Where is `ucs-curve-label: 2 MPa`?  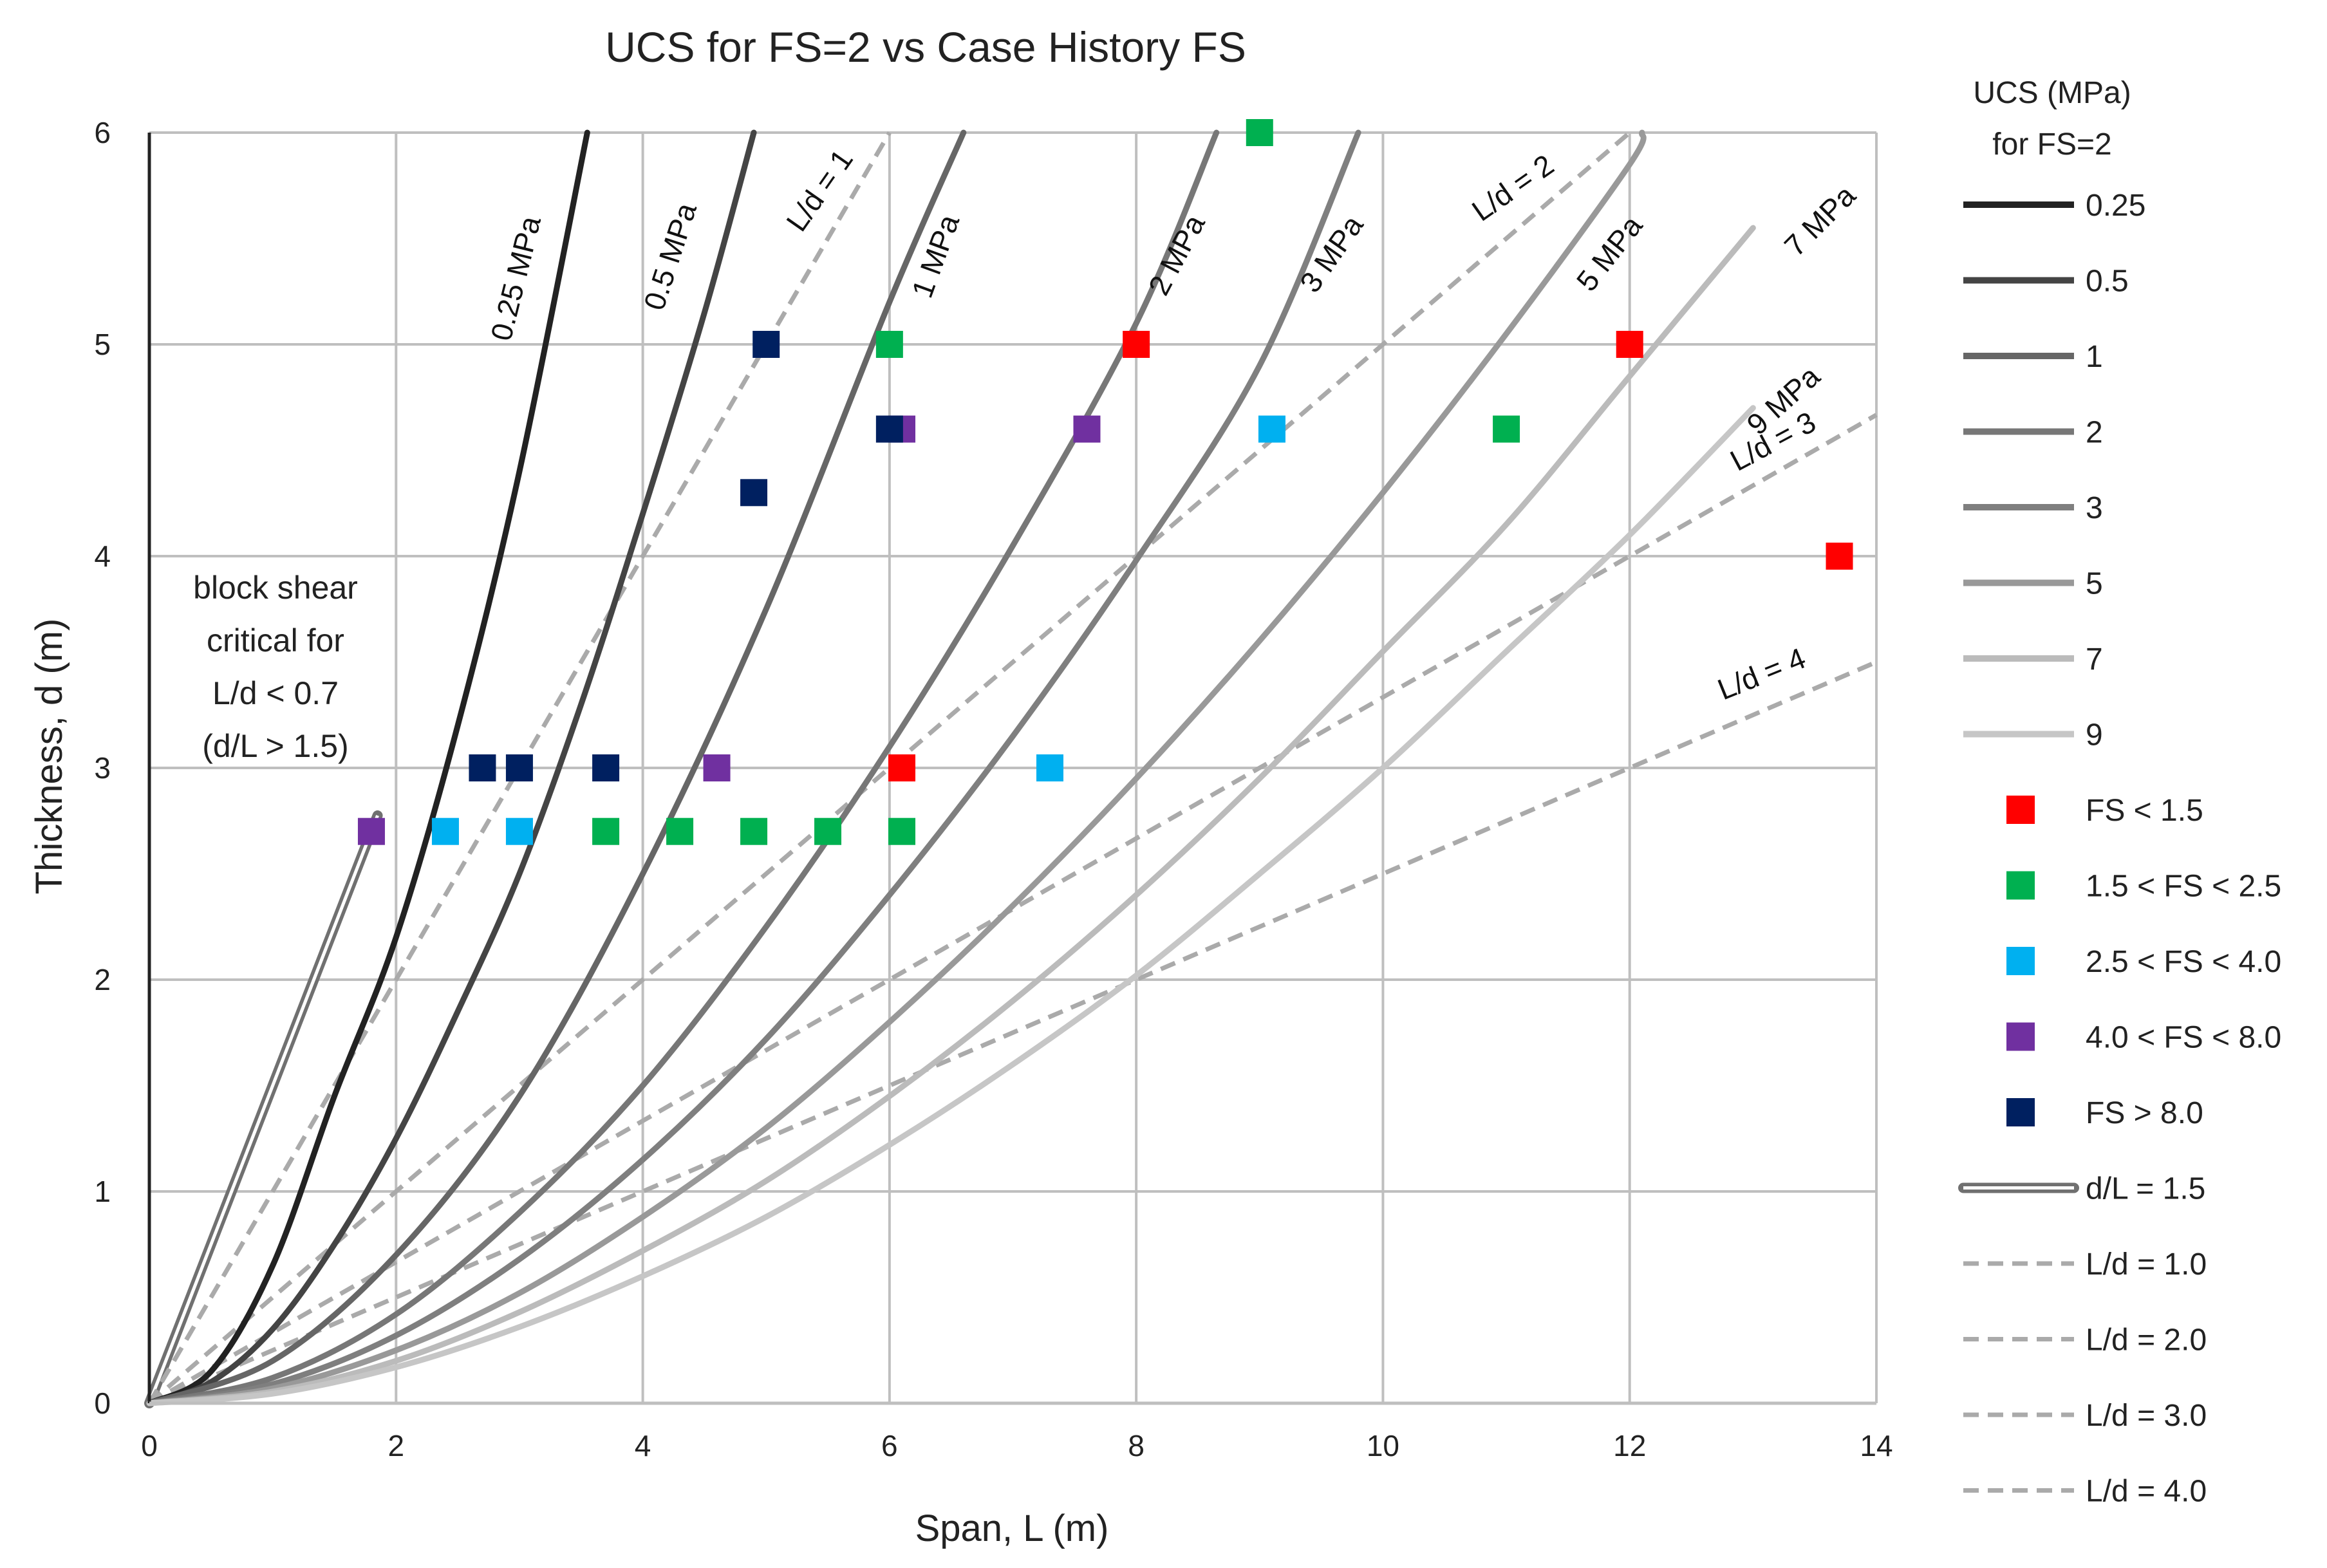 ucs-curve-label: 2 MPa is located at coordinates (1177, 255).